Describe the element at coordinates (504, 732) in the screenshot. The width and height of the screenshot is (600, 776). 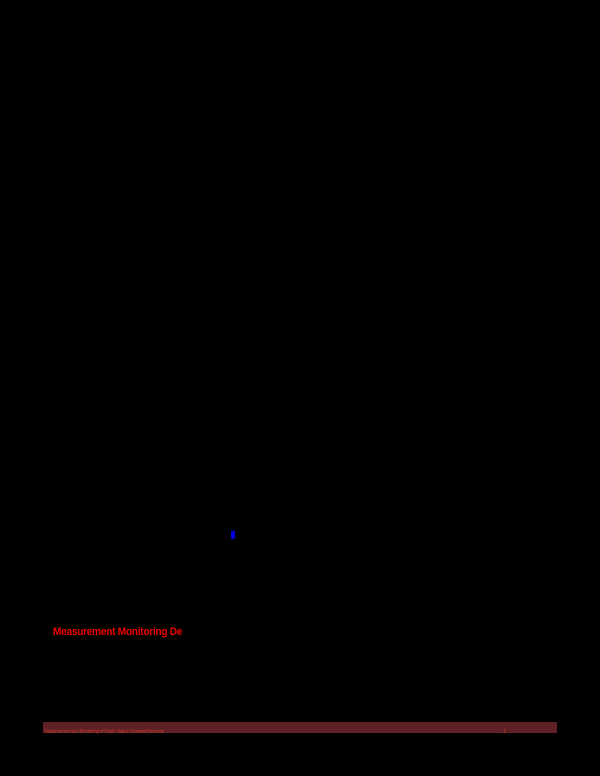
I see `page-number: 1` at that location.